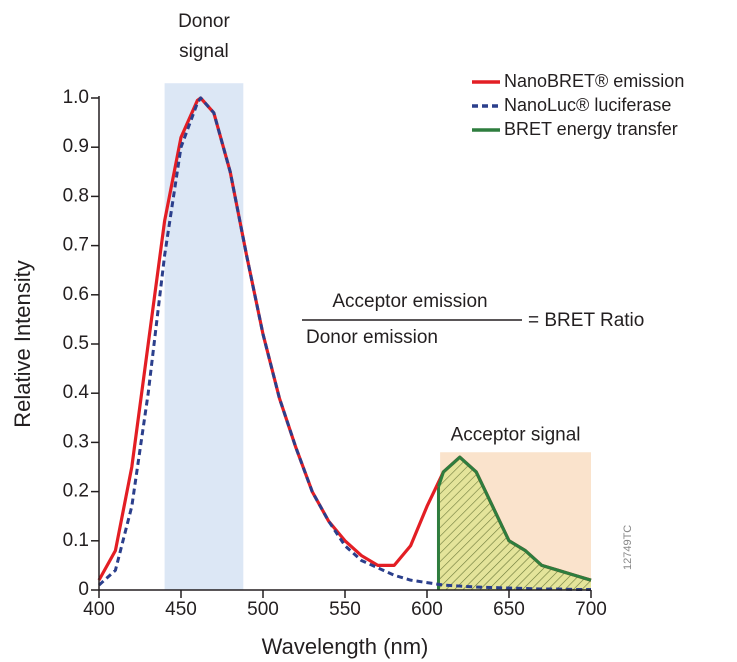 The height and width of the screenshot is (662, 737). Describe the element at coordinates (591, 129) in the screenshot. I see `legend-label: BRET energy transfer` at that location.